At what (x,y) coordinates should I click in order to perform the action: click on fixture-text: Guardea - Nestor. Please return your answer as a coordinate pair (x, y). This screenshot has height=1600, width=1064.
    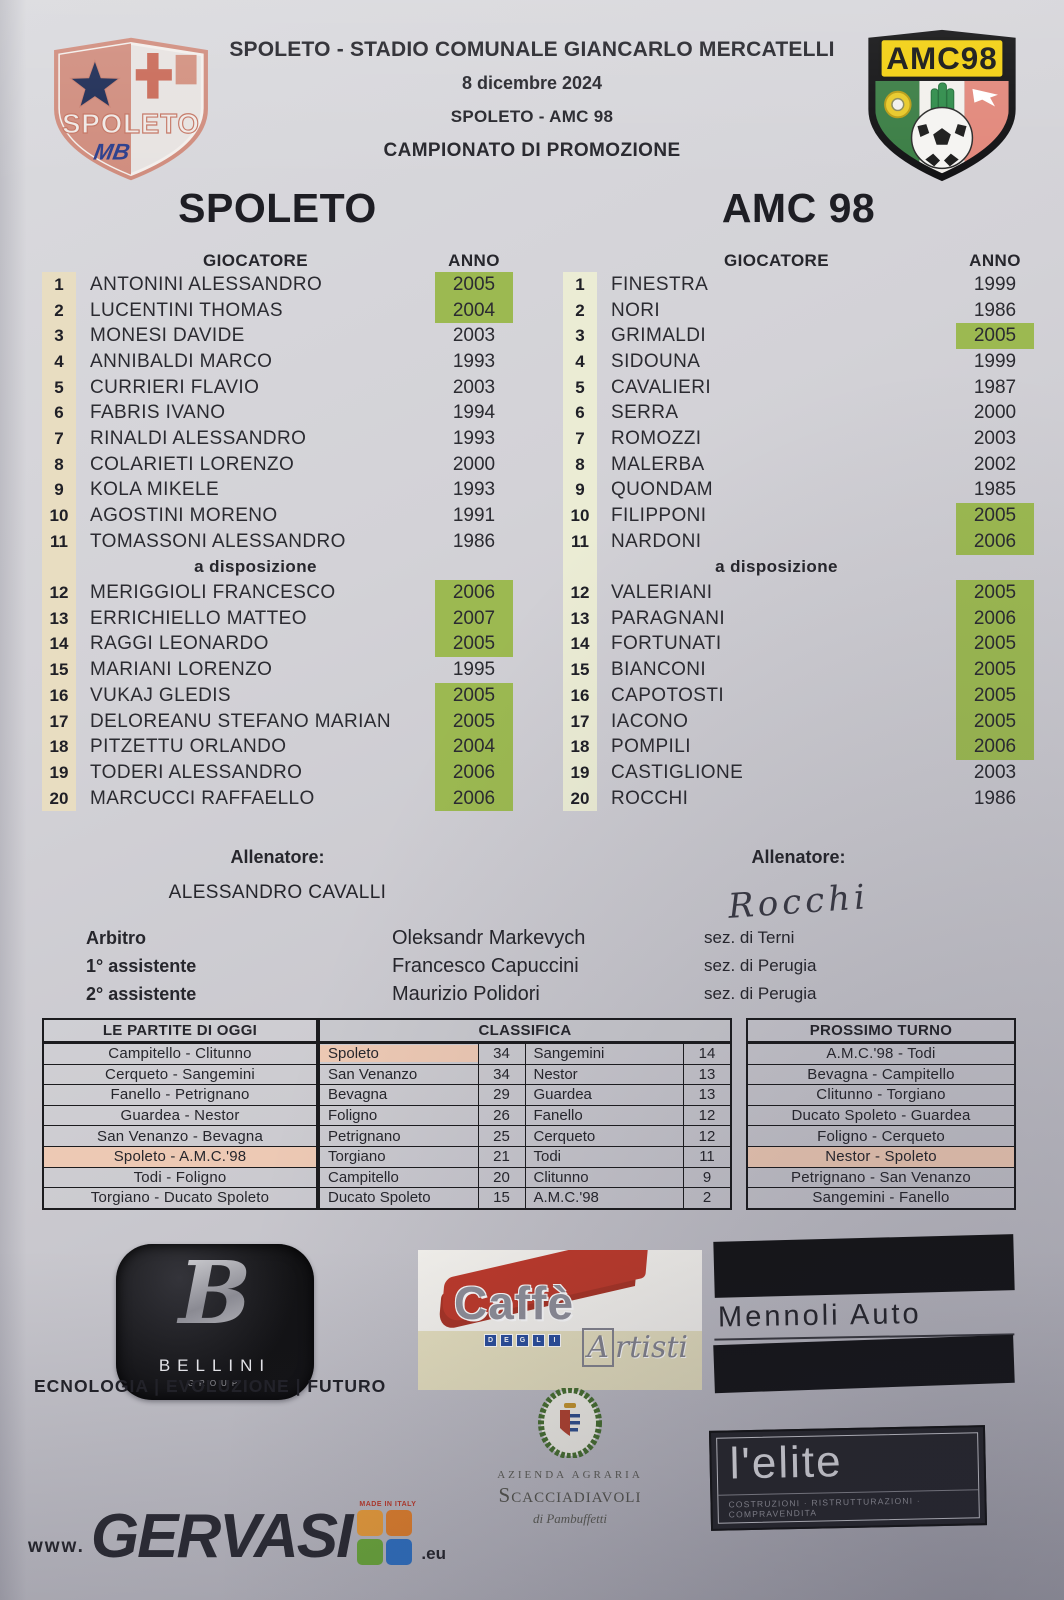
    Looking at the image, I should click on (180, 1116).